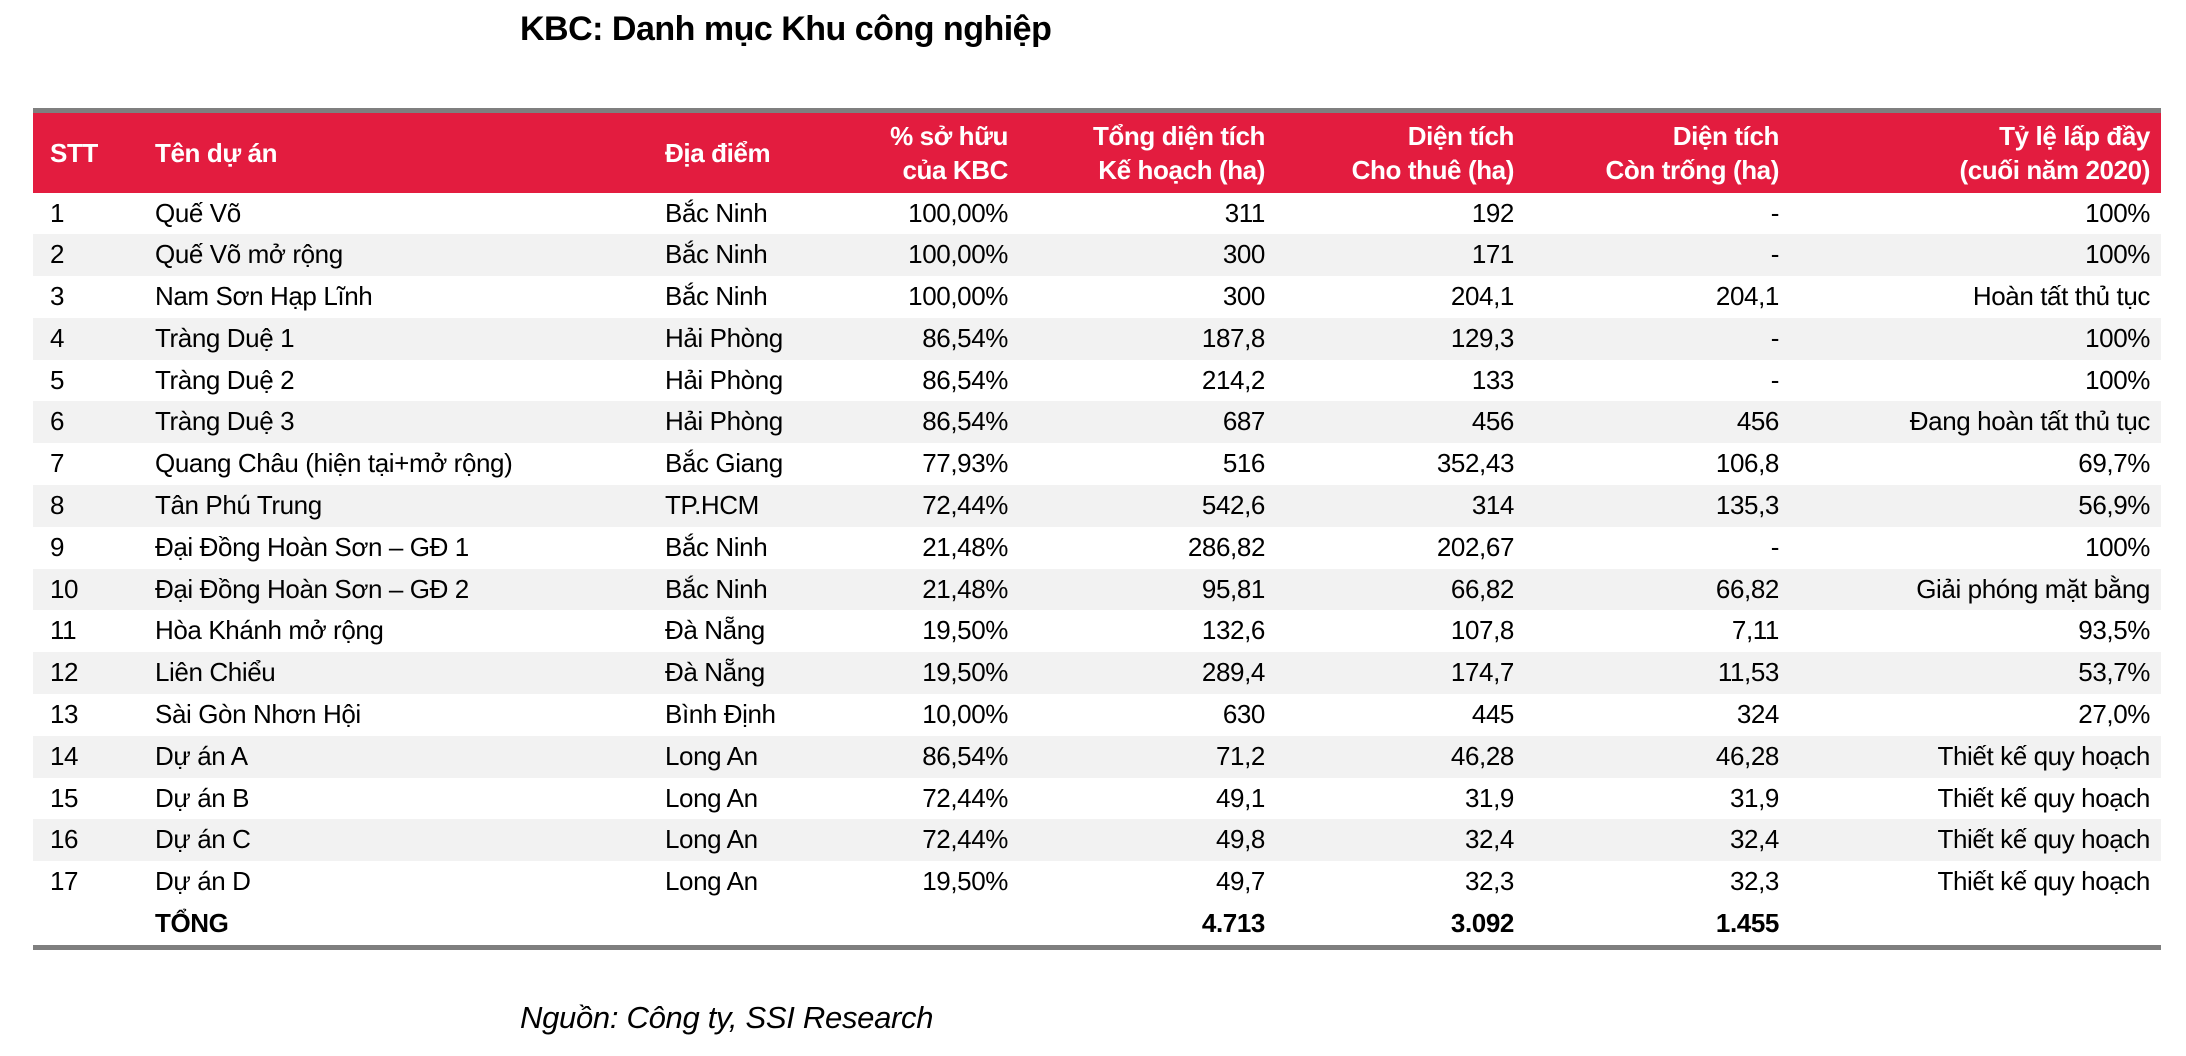  Describe the element at coordinates (1244, 463) in the screenshot. I see `table-cell: 516` at that location.